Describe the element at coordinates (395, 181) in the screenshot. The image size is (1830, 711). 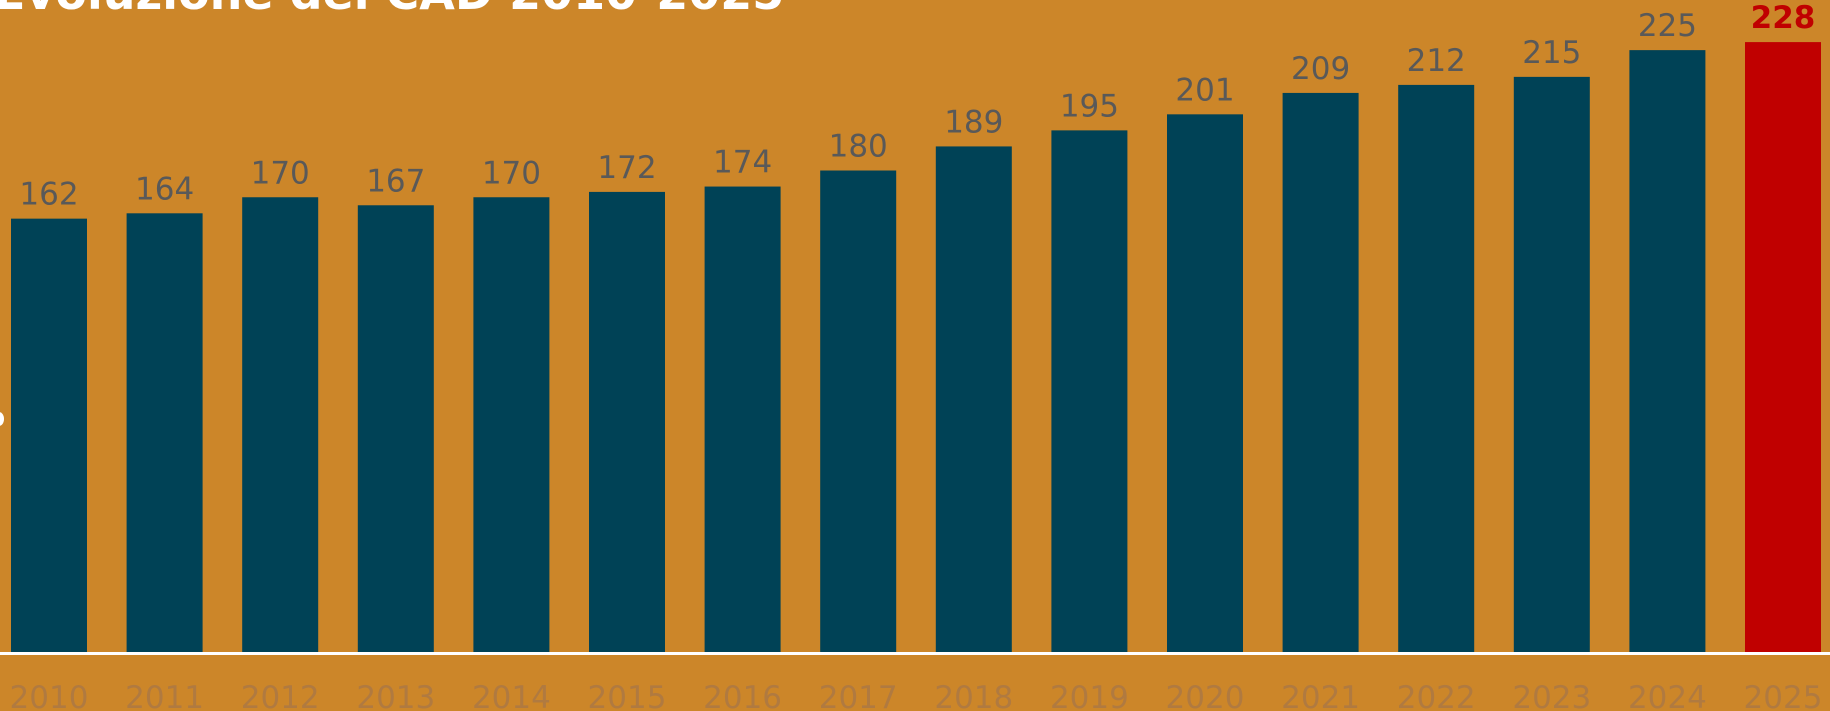
I see `value-label-2013: 167` at that location.